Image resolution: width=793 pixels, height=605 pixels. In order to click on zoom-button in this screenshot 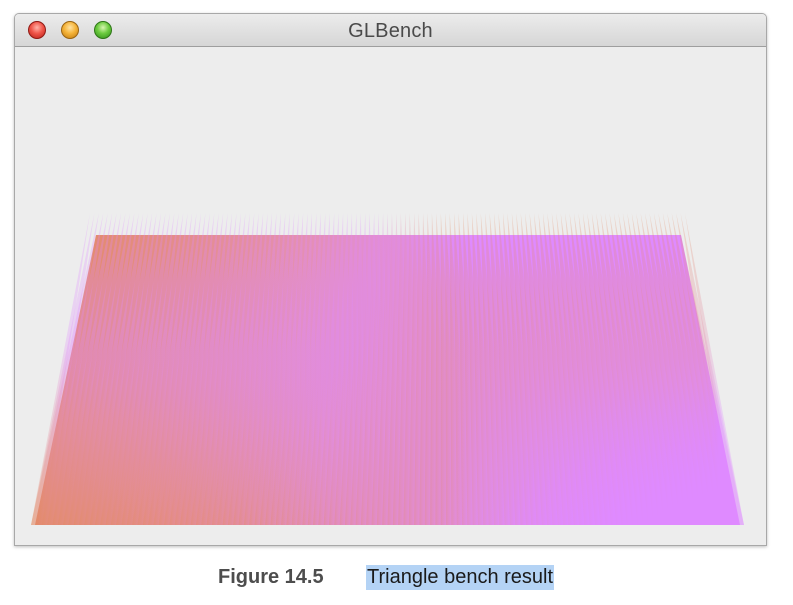, I will do `click(103, 30)`.